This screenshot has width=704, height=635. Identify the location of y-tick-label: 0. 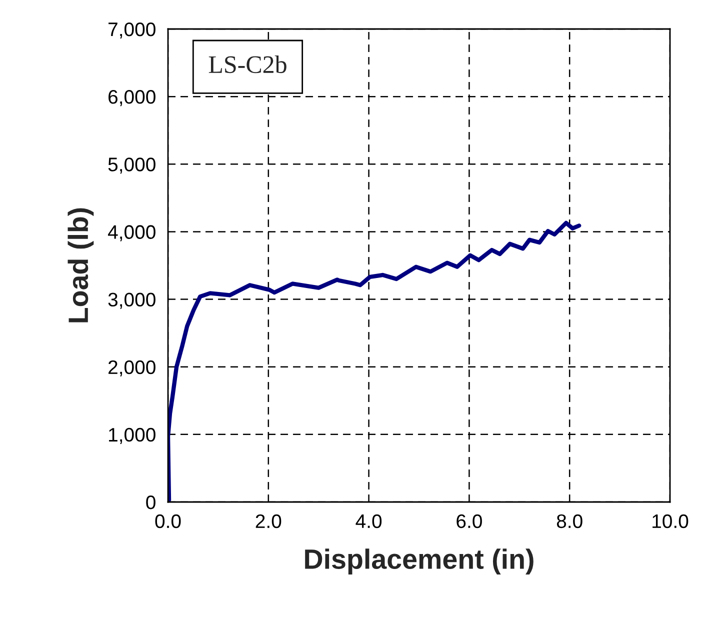
(151, 502).